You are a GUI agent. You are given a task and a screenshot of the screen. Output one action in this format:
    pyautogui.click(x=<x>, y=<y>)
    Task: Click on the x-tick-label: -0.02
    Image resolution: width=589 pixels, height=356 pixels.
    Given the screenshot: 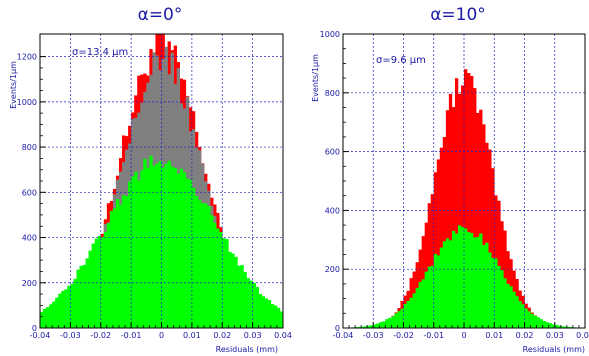 What is the action you would take?
    pyautogui.click(x=403, y=335)
    